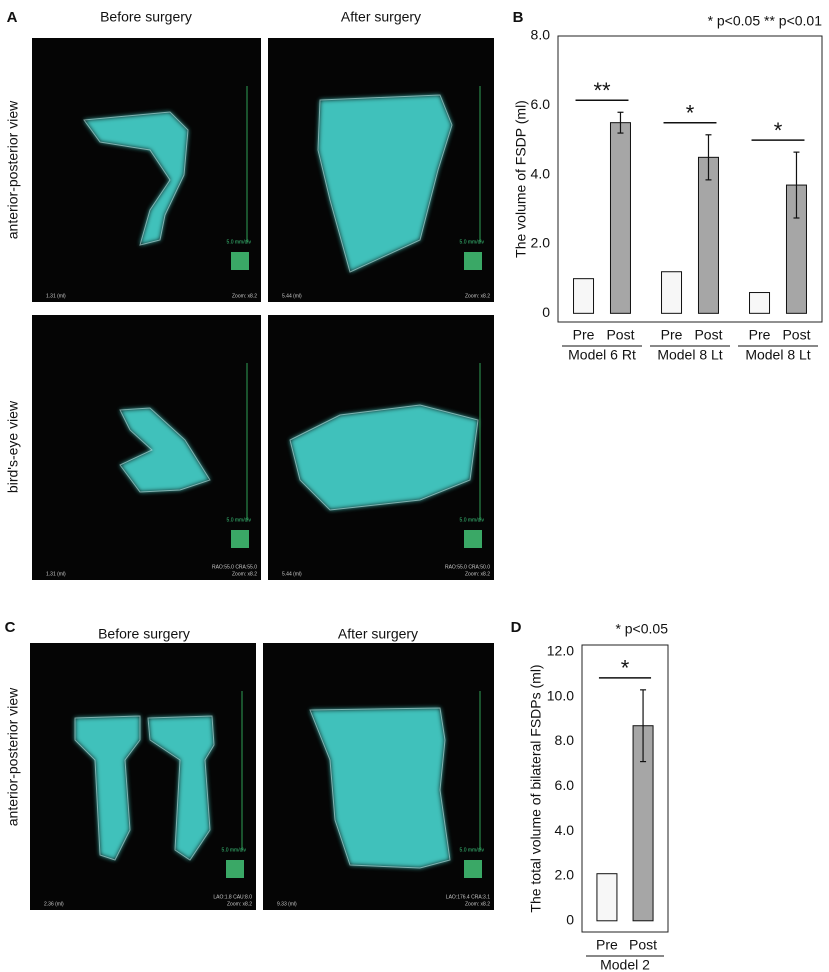 The height and width of the screenshot is (972, 829). What do you see at coordinates (287, 904) in the screenshot?
I see `volume-label: 9.33 (ml)` at bounding box center [287, 904].